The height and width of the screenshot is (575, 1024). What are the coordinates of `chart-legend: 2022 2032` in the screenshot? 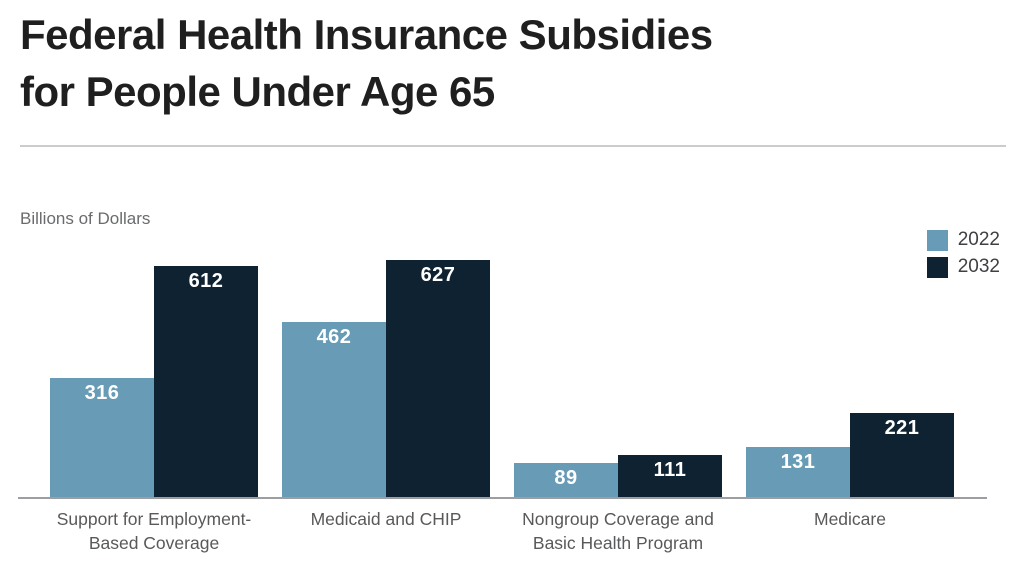 It's located at (963, 253).